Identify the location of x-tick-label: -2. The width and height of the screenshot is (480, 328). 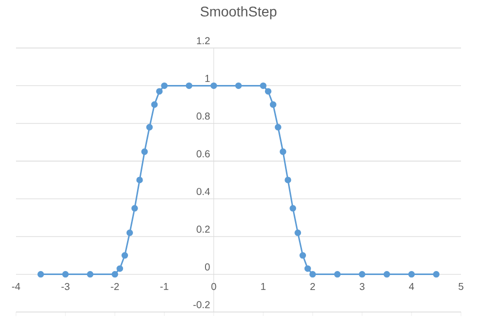
(114, 286).